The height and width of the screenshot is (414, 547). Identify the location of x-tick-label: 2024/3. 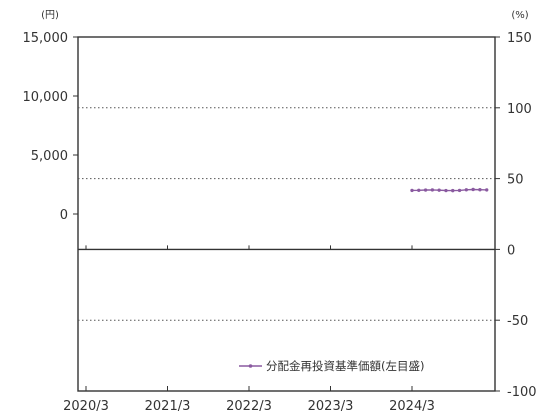
(412, 406).